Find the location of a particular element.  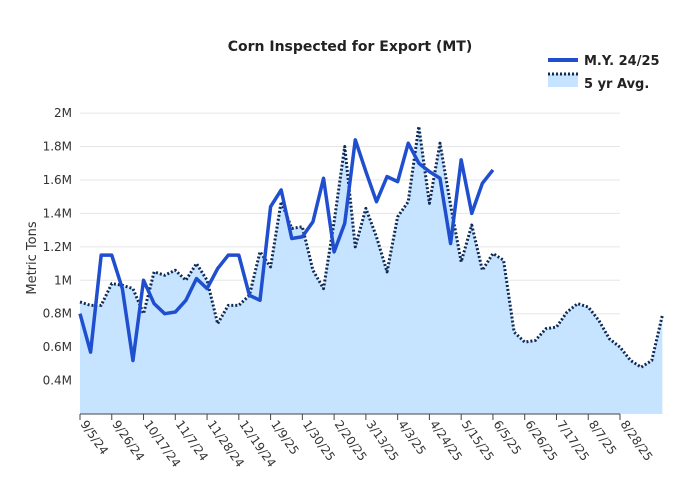

x-tick-label: 4/3/25 is located at coordinates (412, 438).